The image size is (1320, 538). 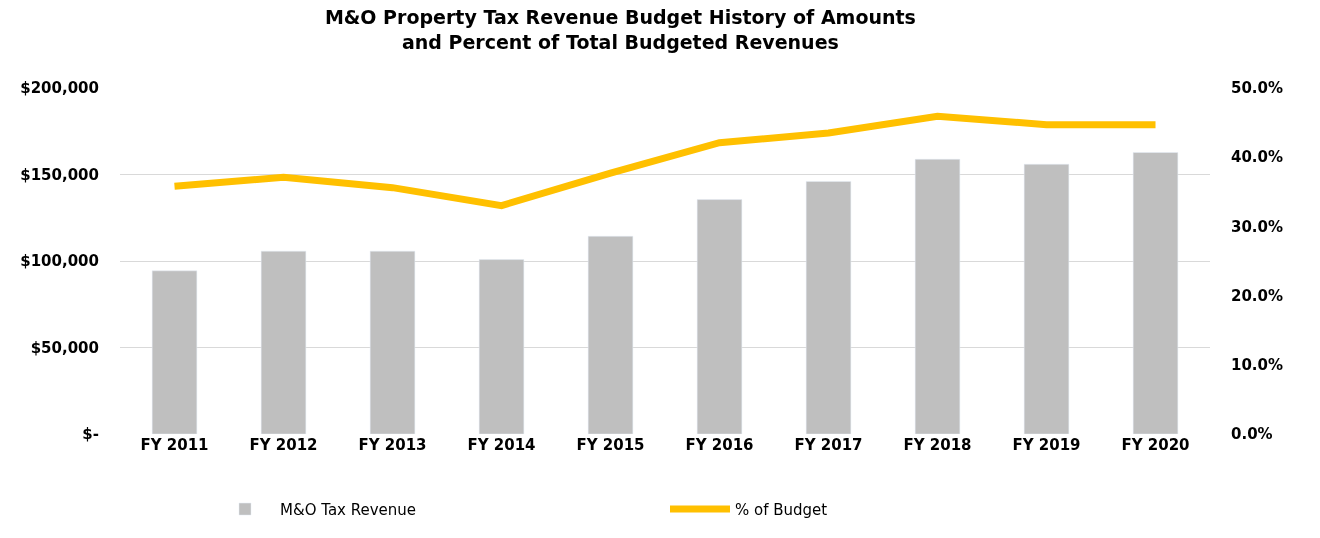 What do you see at coordinates (348, 509) in the screenshot?
I see `legend-label: M&O Tax Revenue` at bounding box center [348, 509].